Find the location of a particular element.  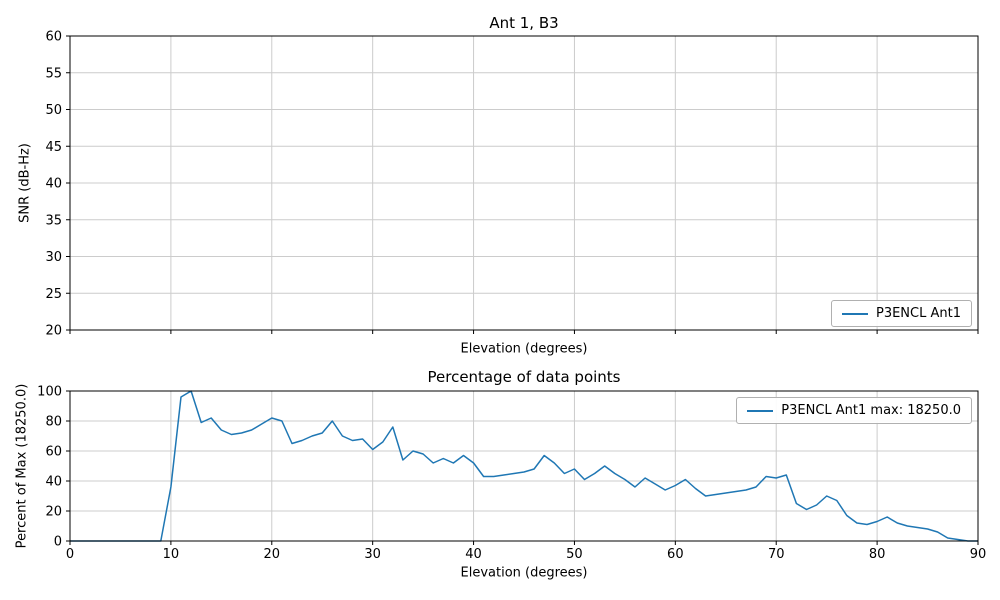

snr-chart-title: Ant 1, B3 is located at coordinates (524, 23).